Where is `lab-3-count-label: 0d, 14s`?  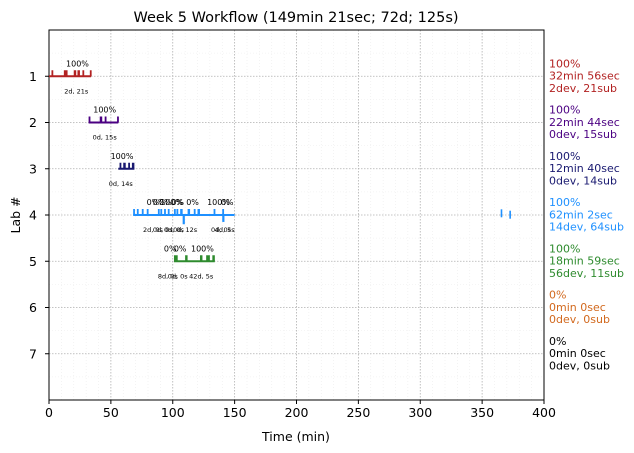
lab-3-count-label: 0d, 14s is located at coordinates (121, 184).